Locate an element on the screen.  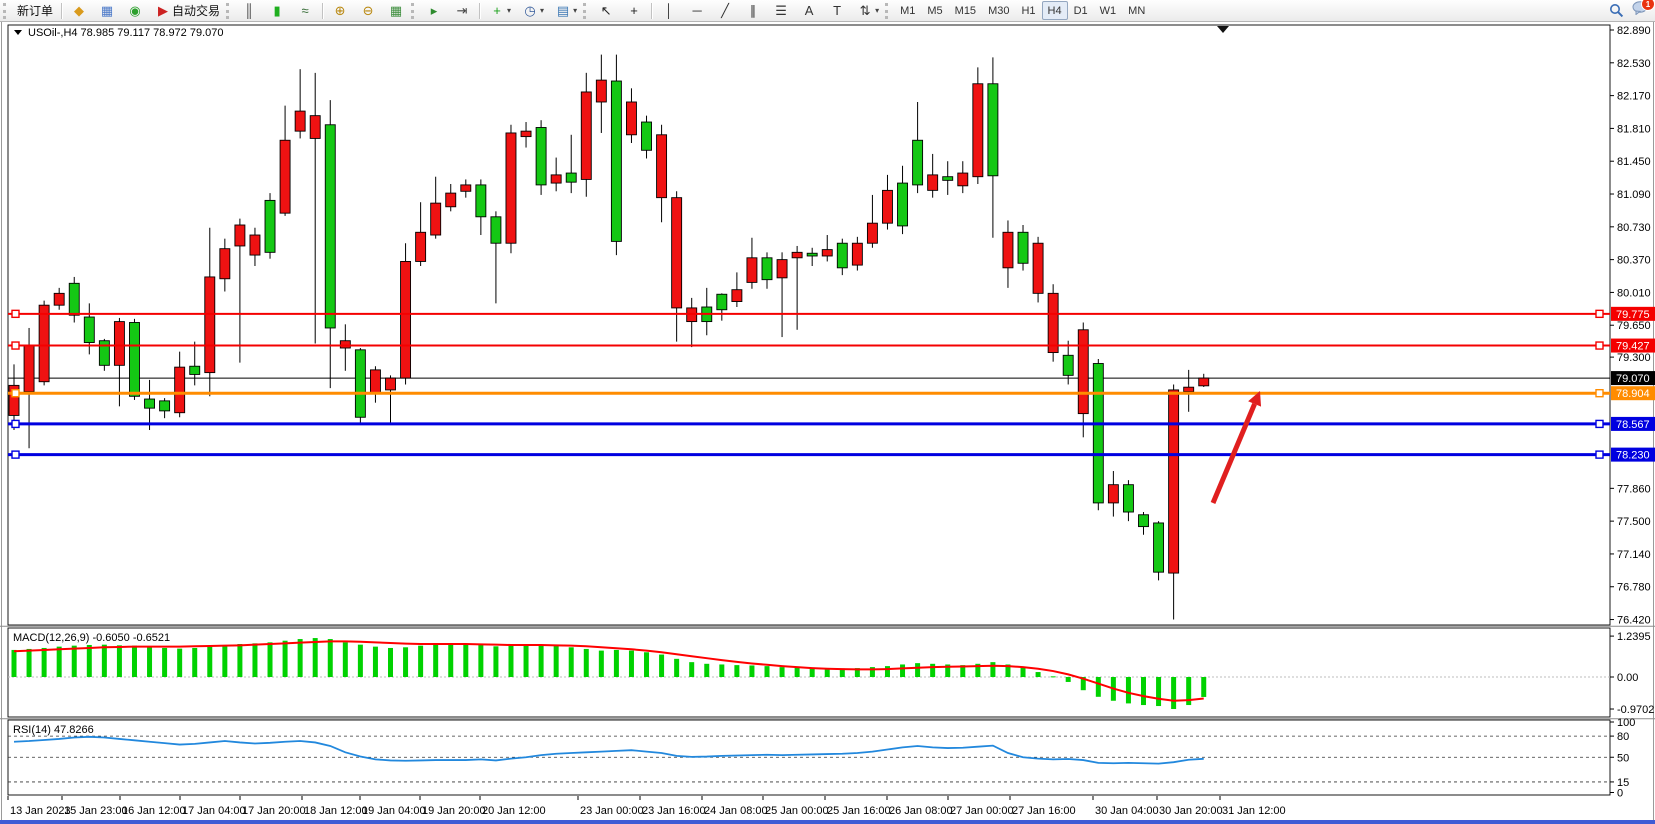
hline-79070: 79.070 is located at coordinates (1633, 378).